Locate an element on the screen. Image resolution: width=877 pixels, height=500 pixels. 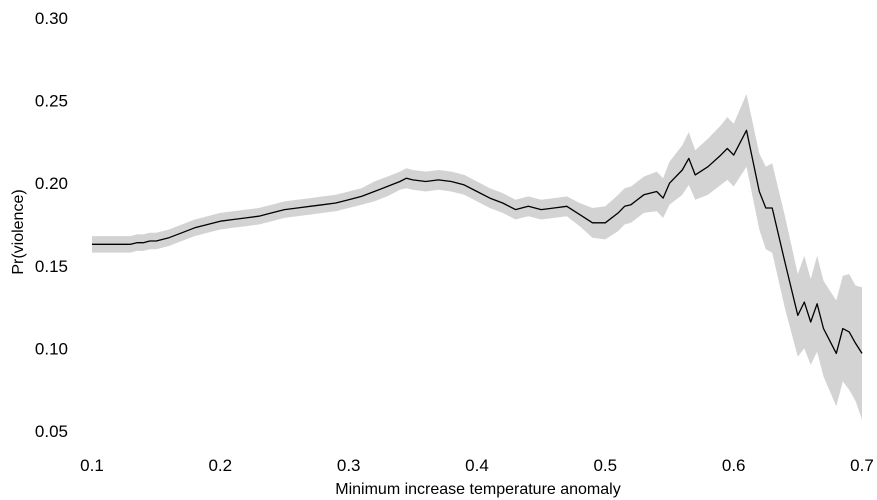
x-tick-label: 0.7 is located at coordinates (862, 465).